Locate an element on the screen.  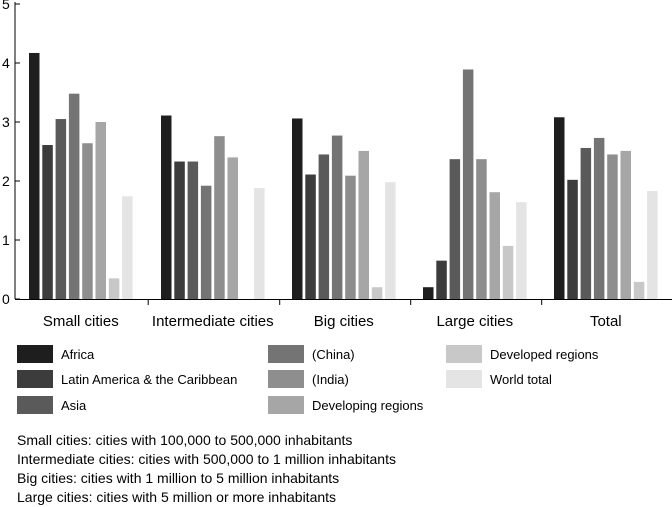
legend-item: World total is located at coordinates (499, 379).